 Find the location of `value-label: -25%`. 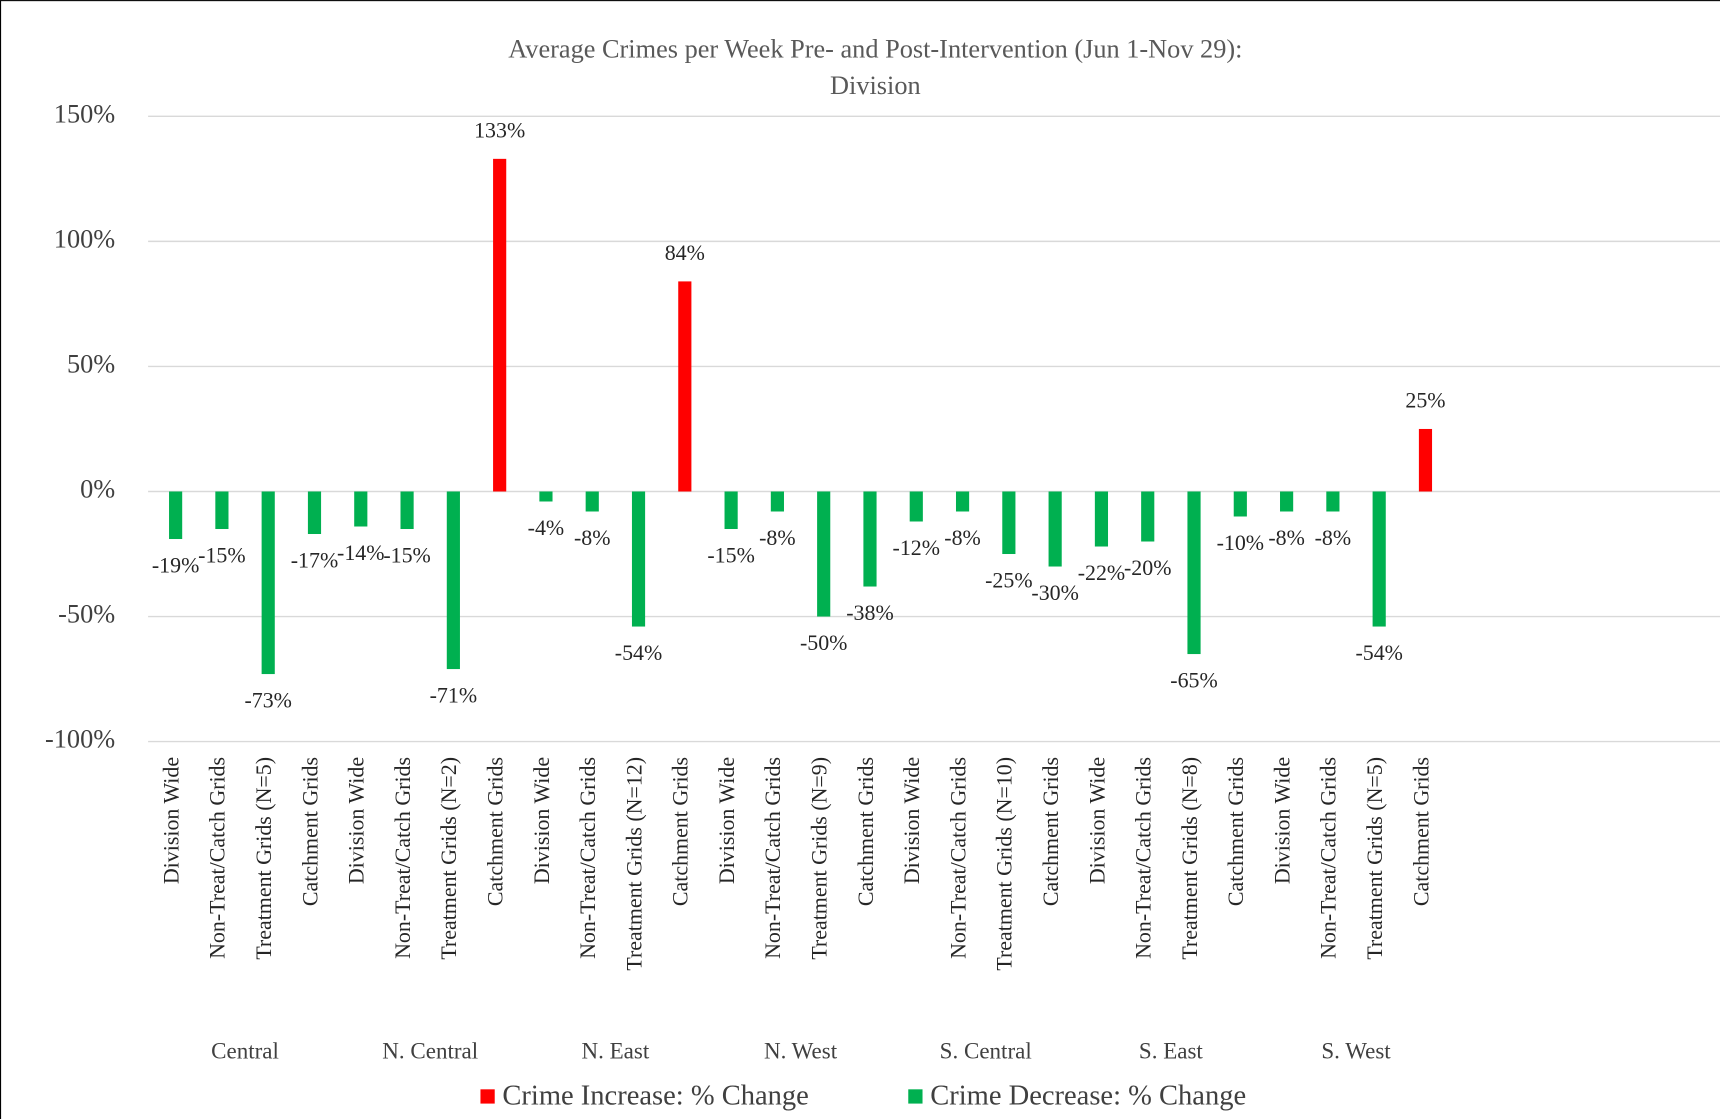

value-label: -25% is located at coordinates (1008, 580).